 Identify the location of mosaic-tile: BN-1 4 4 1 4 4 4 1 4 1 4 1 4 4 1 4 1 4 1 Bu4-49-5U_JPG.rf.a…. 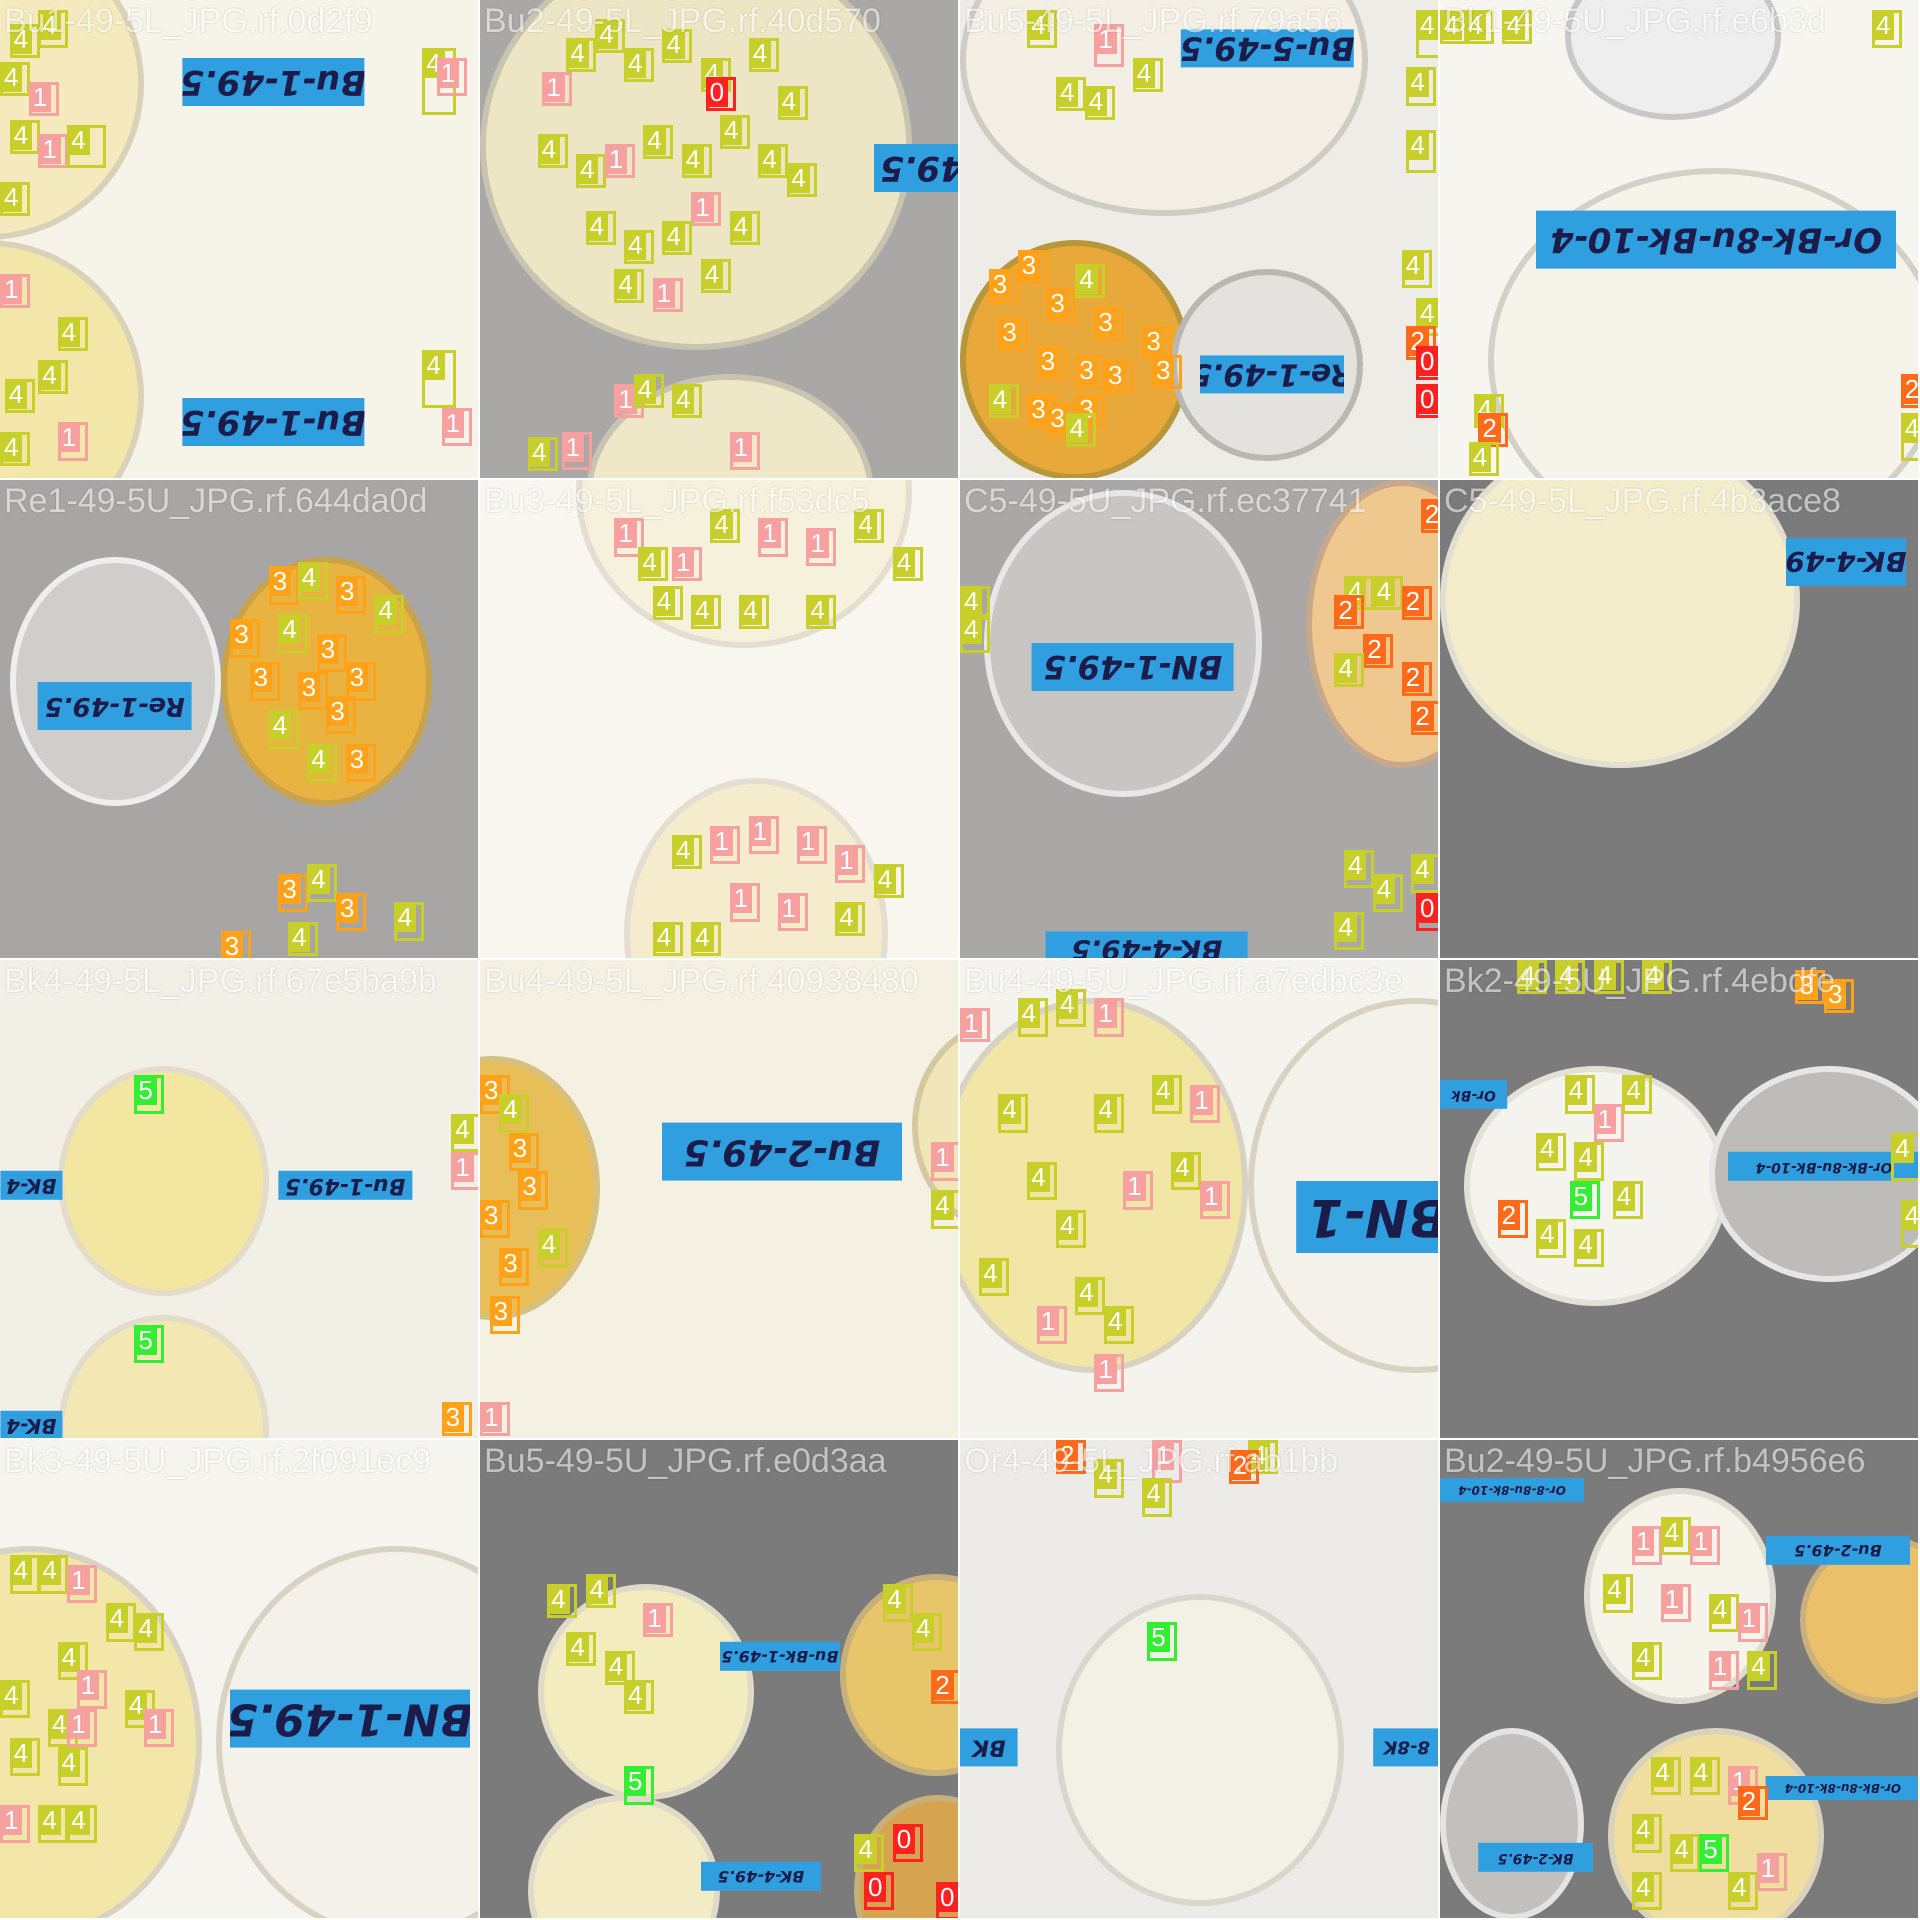
(1200, 1200).